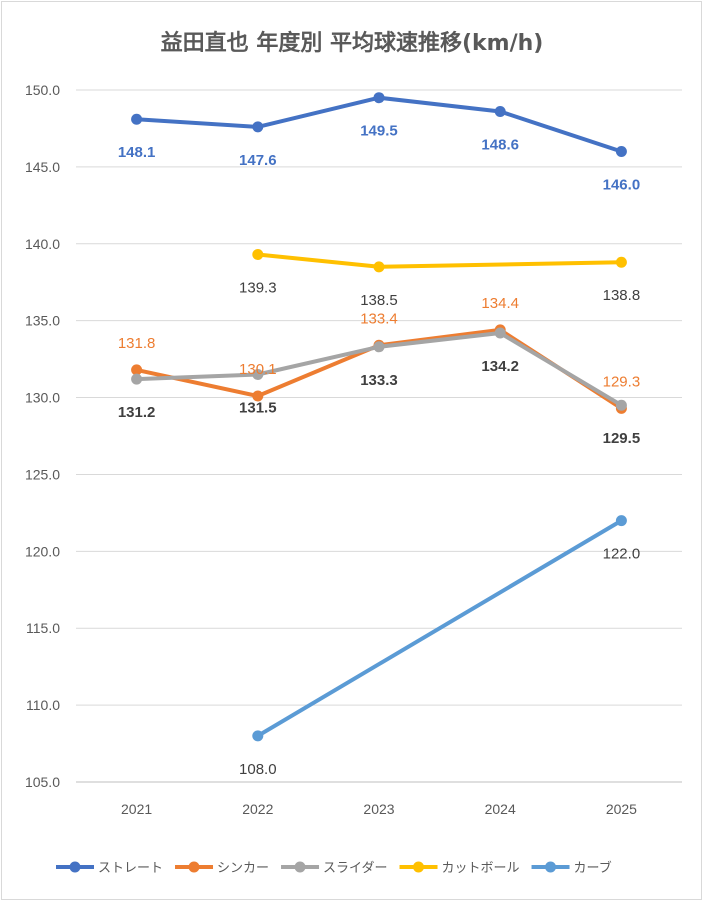 The image size is (705, 903). What do you see at coordinates (137, 152) in the screenshot?
I see `data-label: 148.1` at bounding box center [137, 152].